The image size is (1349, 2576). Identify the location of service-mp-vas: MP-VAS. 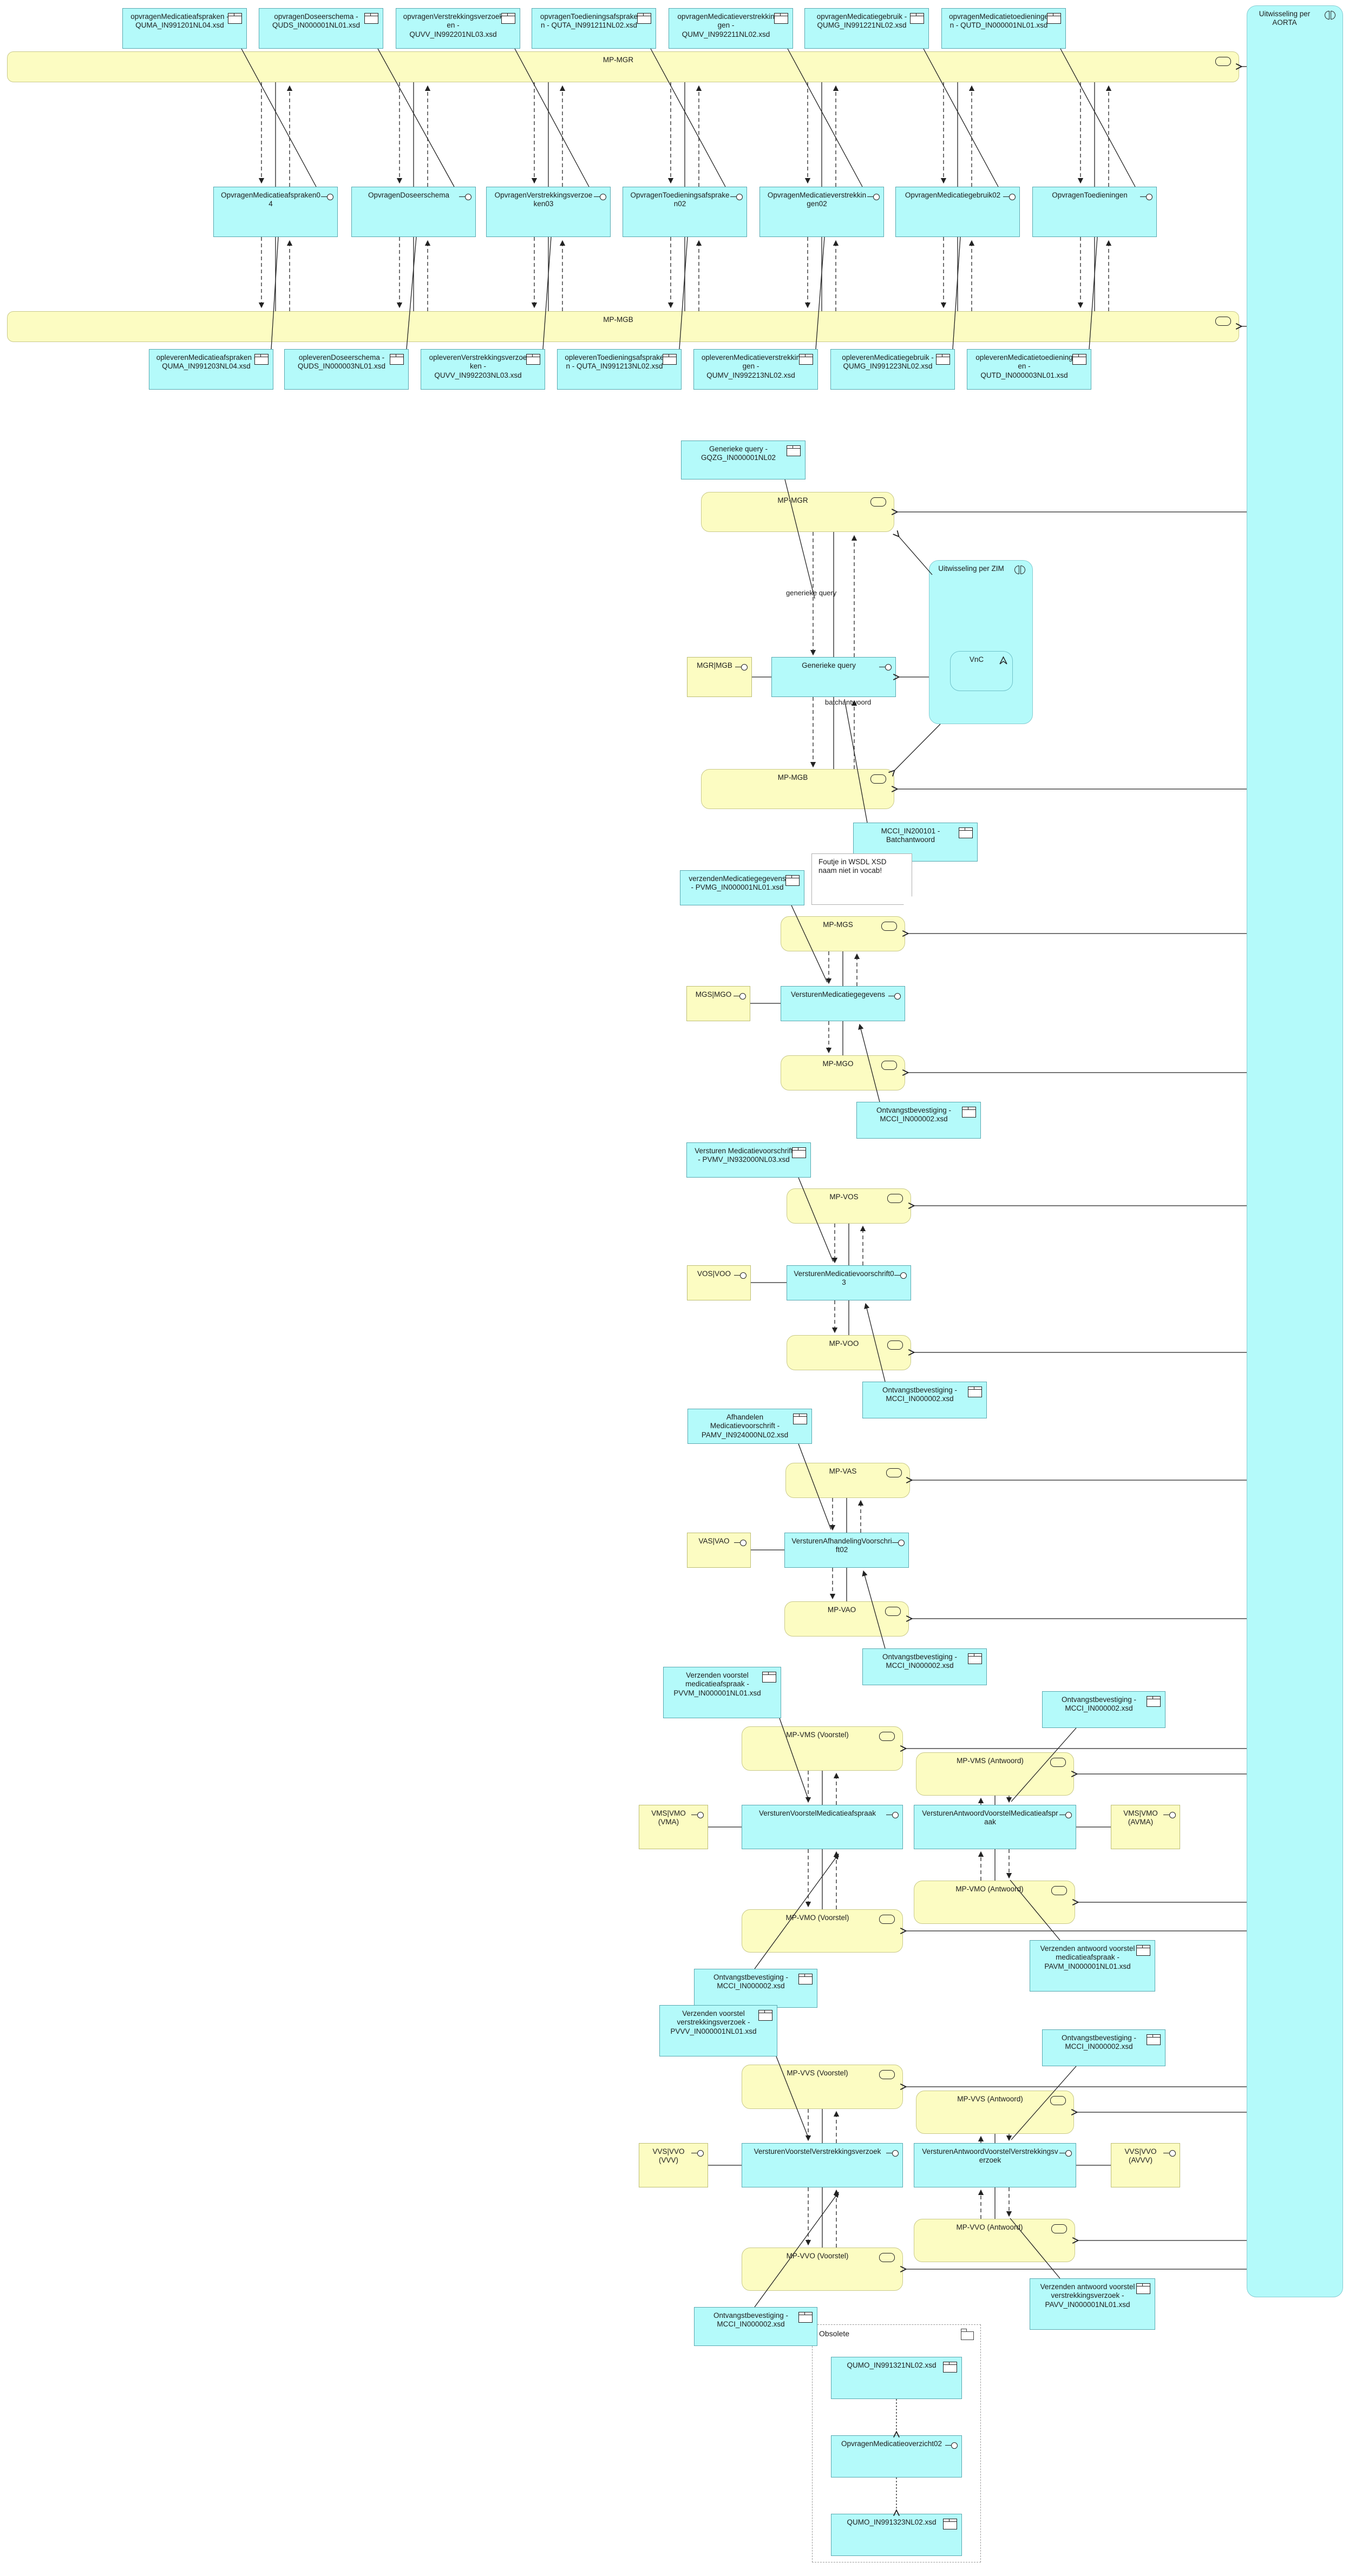
(848, 1480).